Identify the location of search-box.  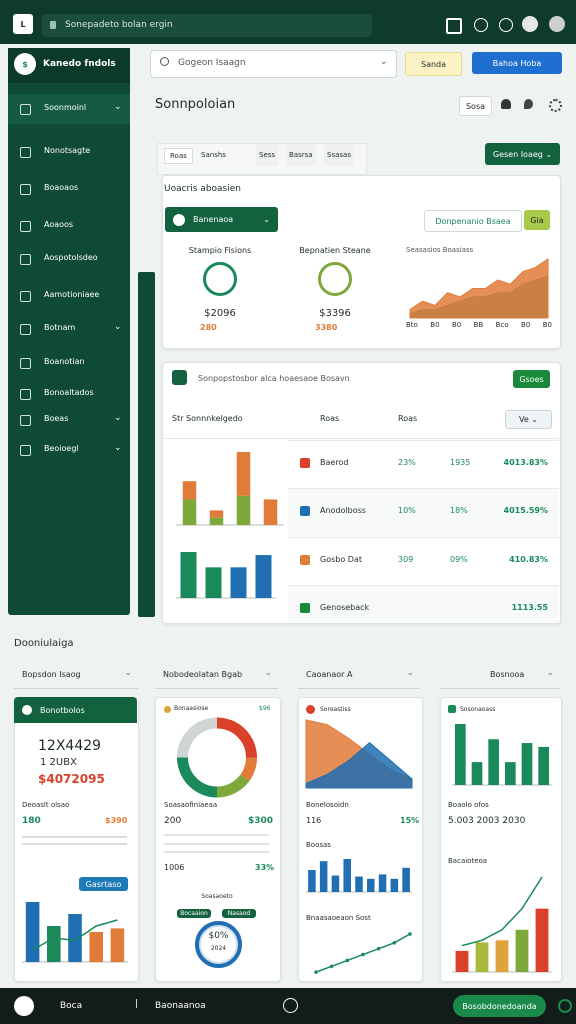
(273, 64).